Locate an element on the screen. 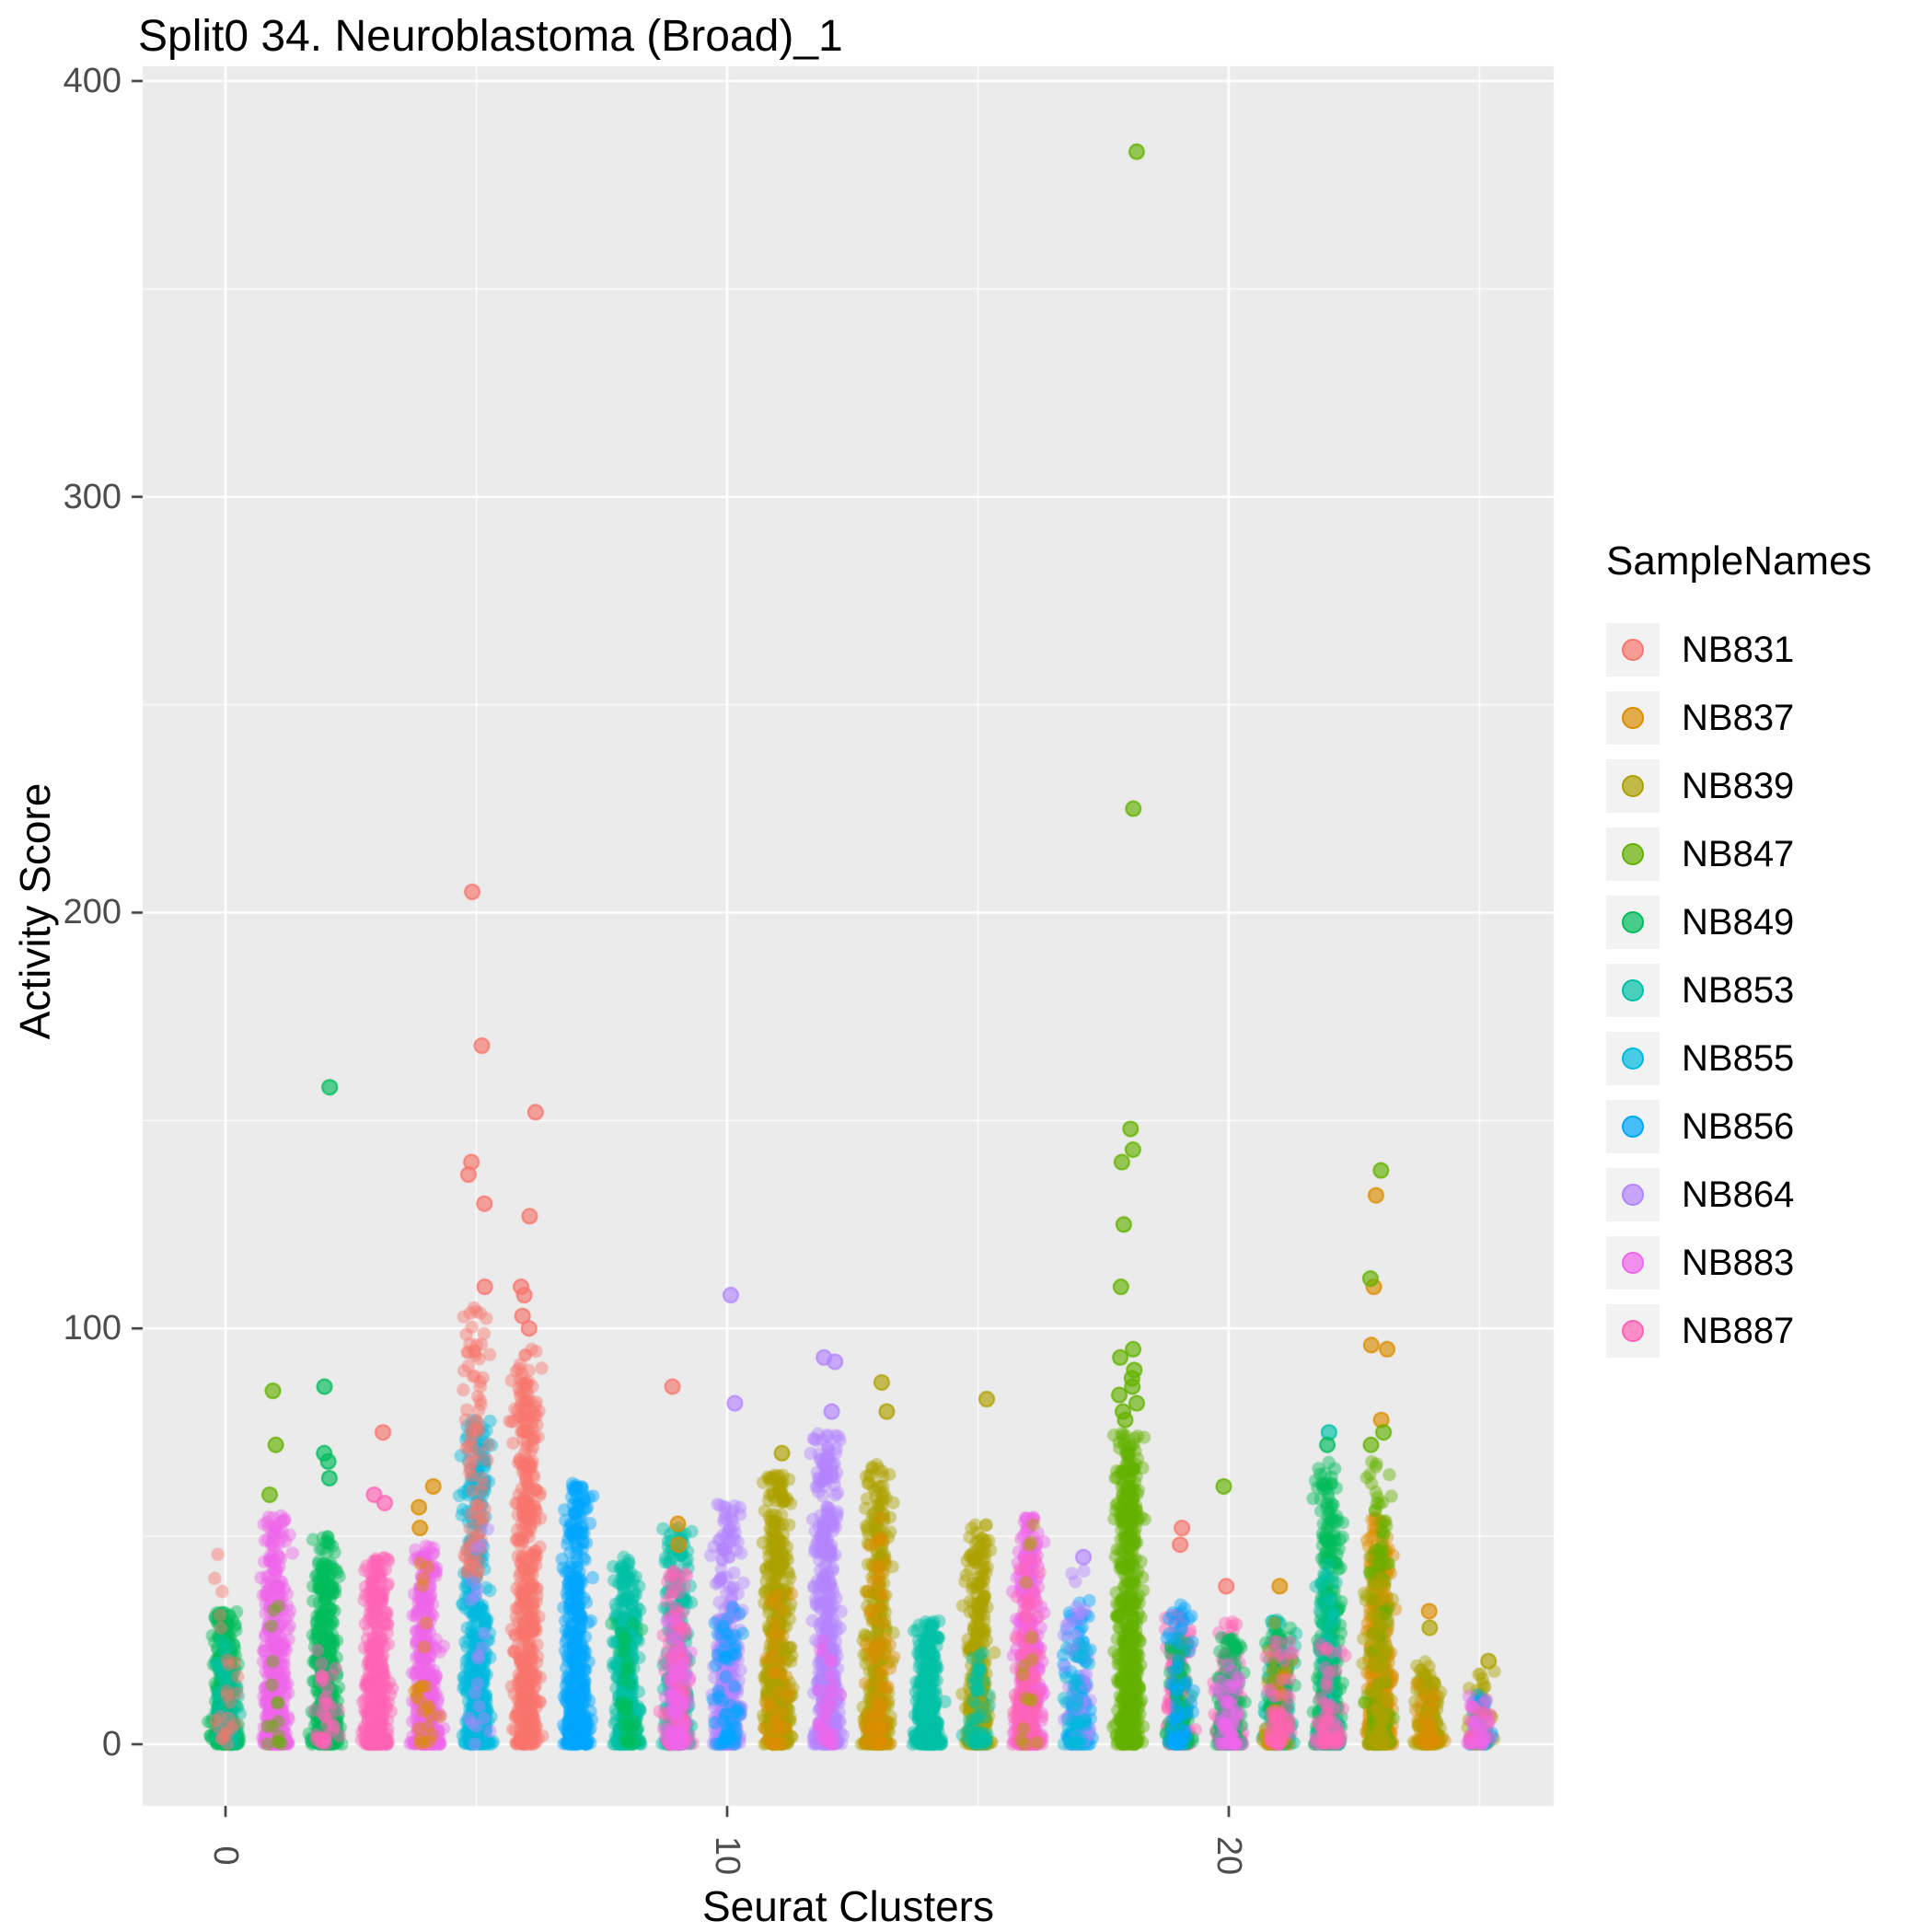 Image resolution: width=1932 pixels, height=1932 pixels. legend-label: NB883 is located at coordinates (1739, 1262).